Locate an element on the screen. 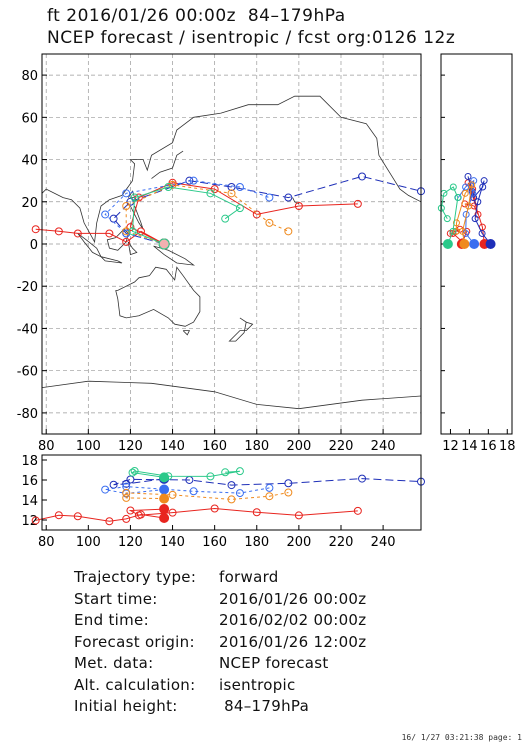 This screenshot has height=752, width=532. map-x-tick-label: 100 is located at coordinates (88, 446).